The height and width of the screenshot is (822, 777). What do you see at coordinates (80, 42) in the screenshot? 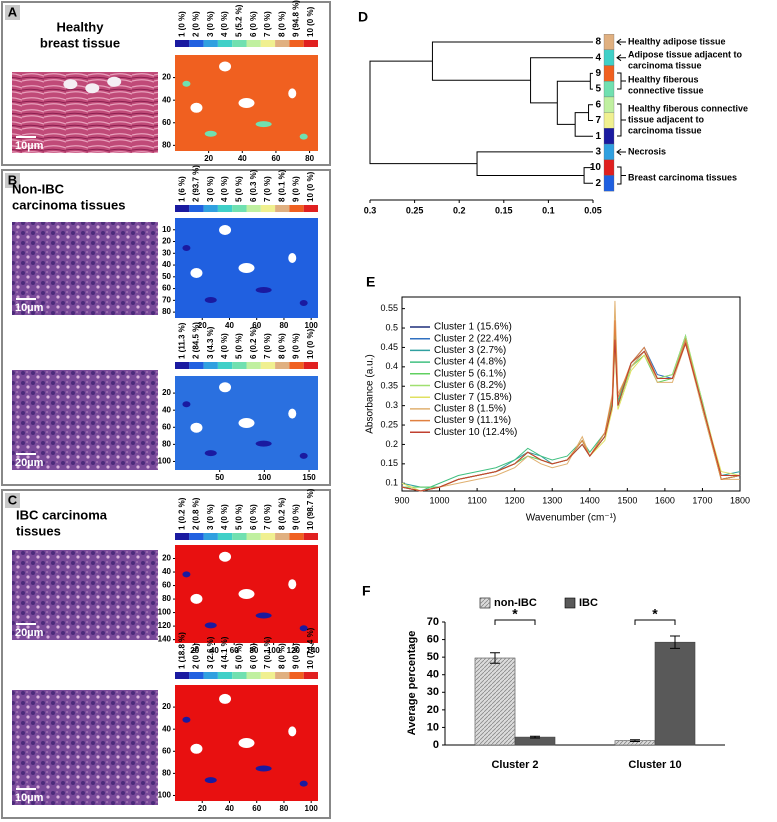
I see `panel-title: breast tissue` at bounding box center [80, 42].